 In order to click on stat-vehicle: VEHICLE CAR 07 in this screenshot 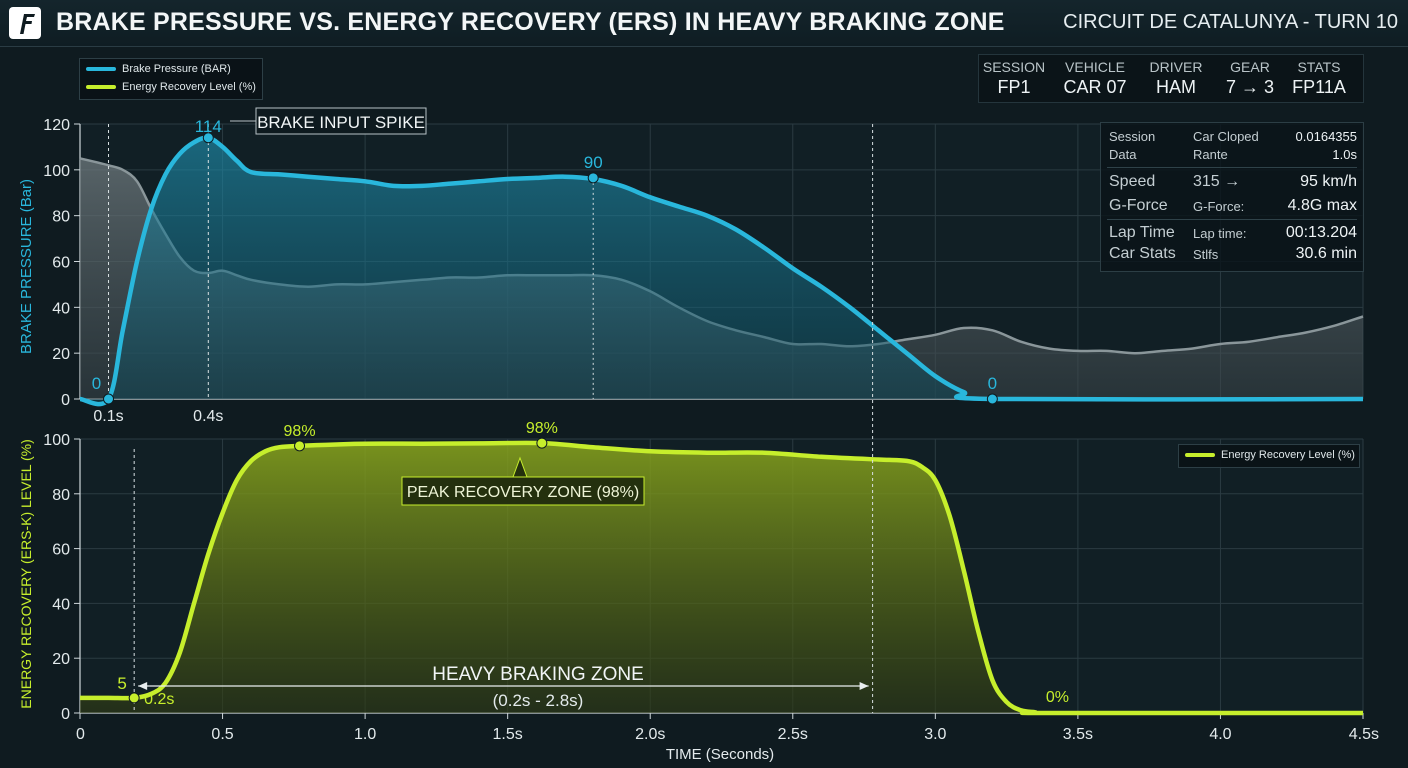, I will do `click(1095, 78)`.